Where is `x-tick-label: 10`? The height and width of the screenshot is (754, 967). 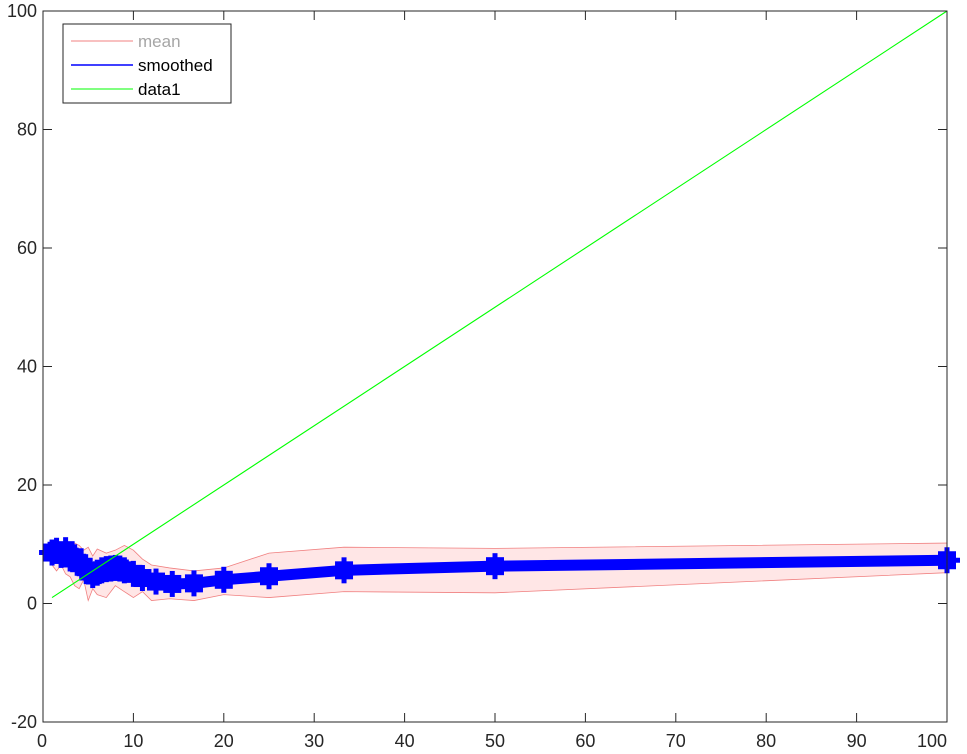 x-tick-label: 10 is located at coordinates (133, 741).